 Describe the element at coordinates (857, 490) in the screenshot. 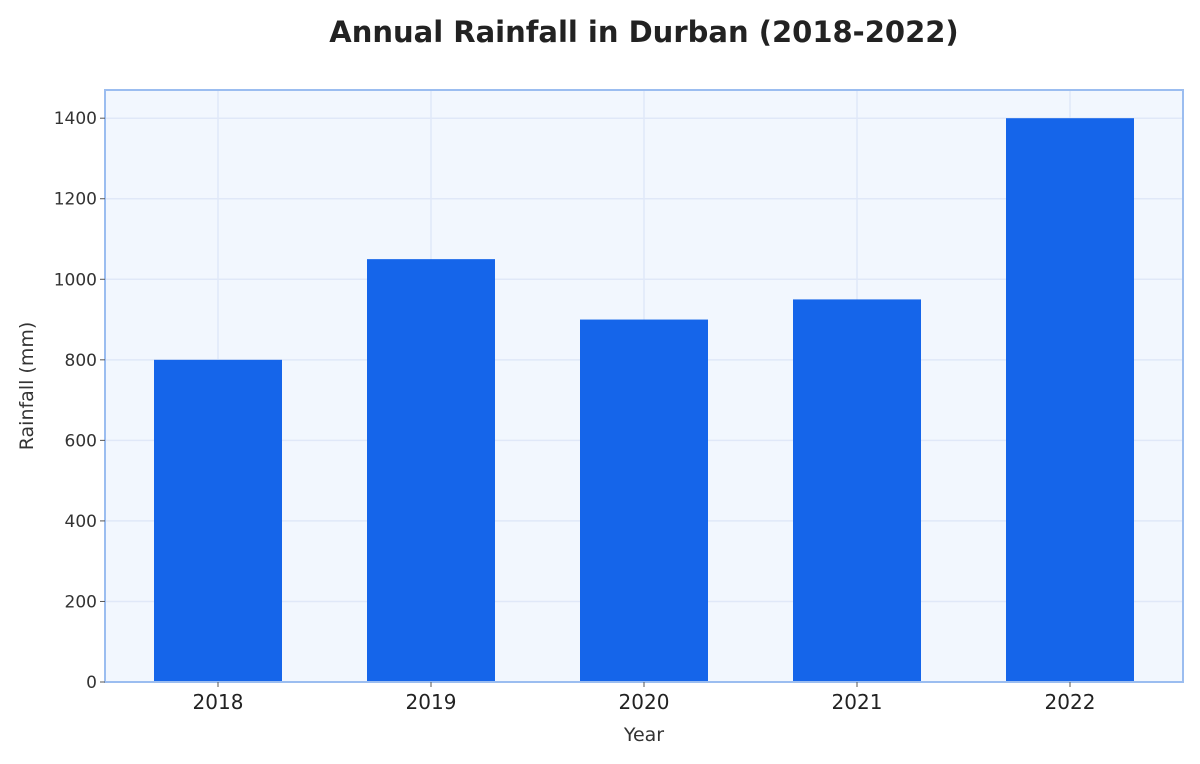

I see `bar-2021` at that location.